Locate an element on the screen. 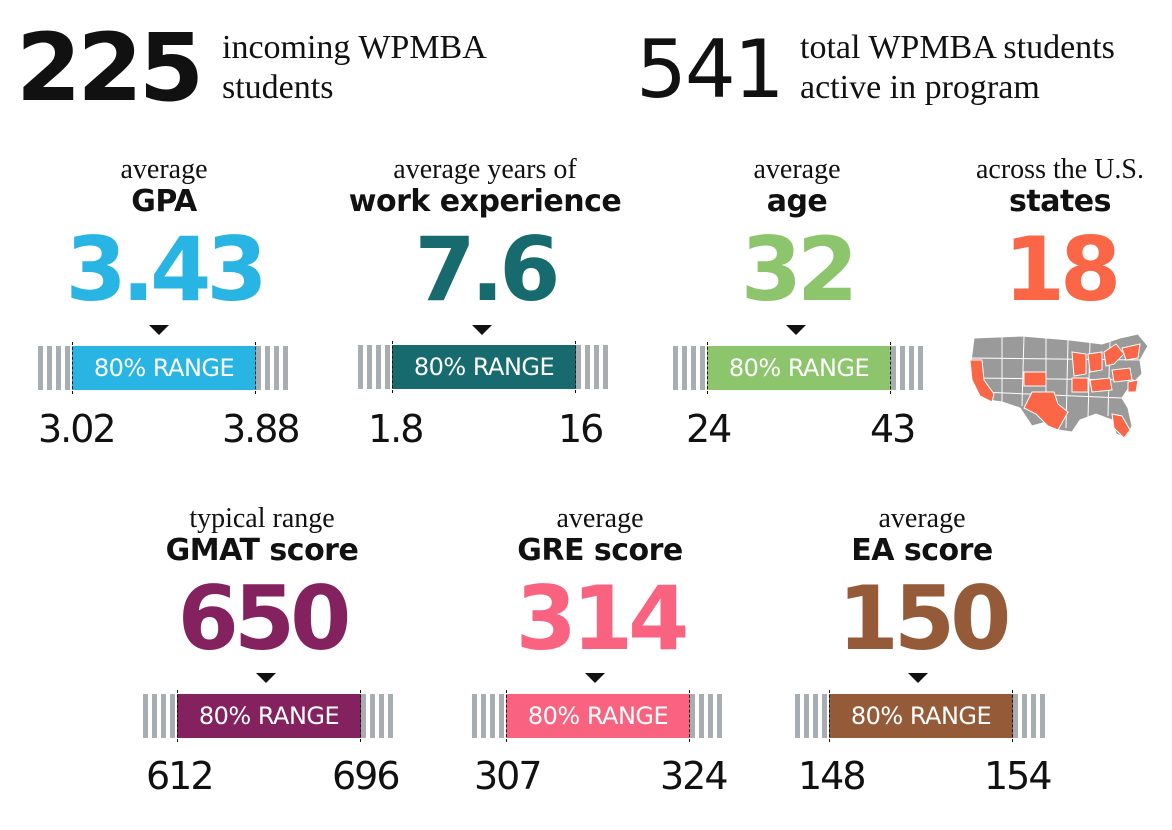 This screenshot has height=830, width=1172. stat-age-range-bar: 80% RANGE is located at coordinates (799, 368).